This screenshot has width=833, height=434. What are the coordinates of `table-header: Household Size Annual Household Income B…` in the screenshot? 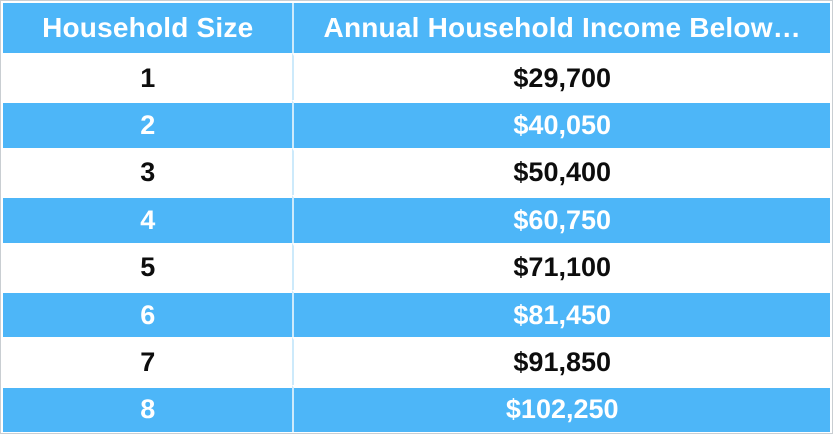 It's located at (416, 28).